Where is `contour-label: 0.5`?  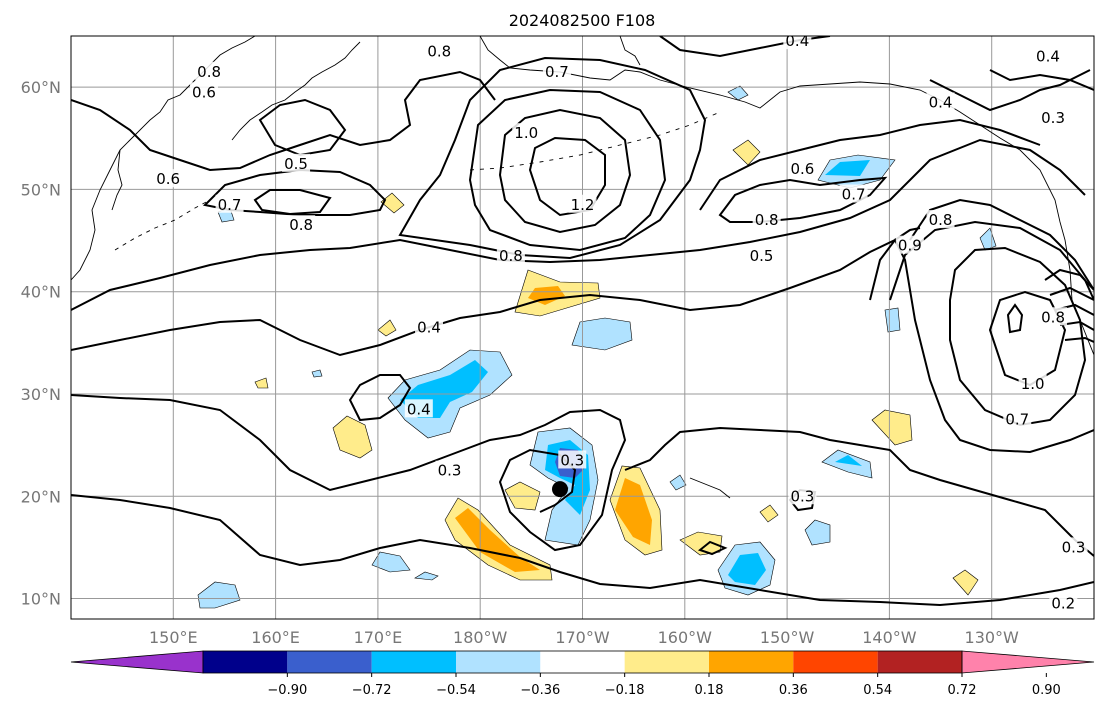
contour-label: 0.5 is located at coordinates (762, 256).